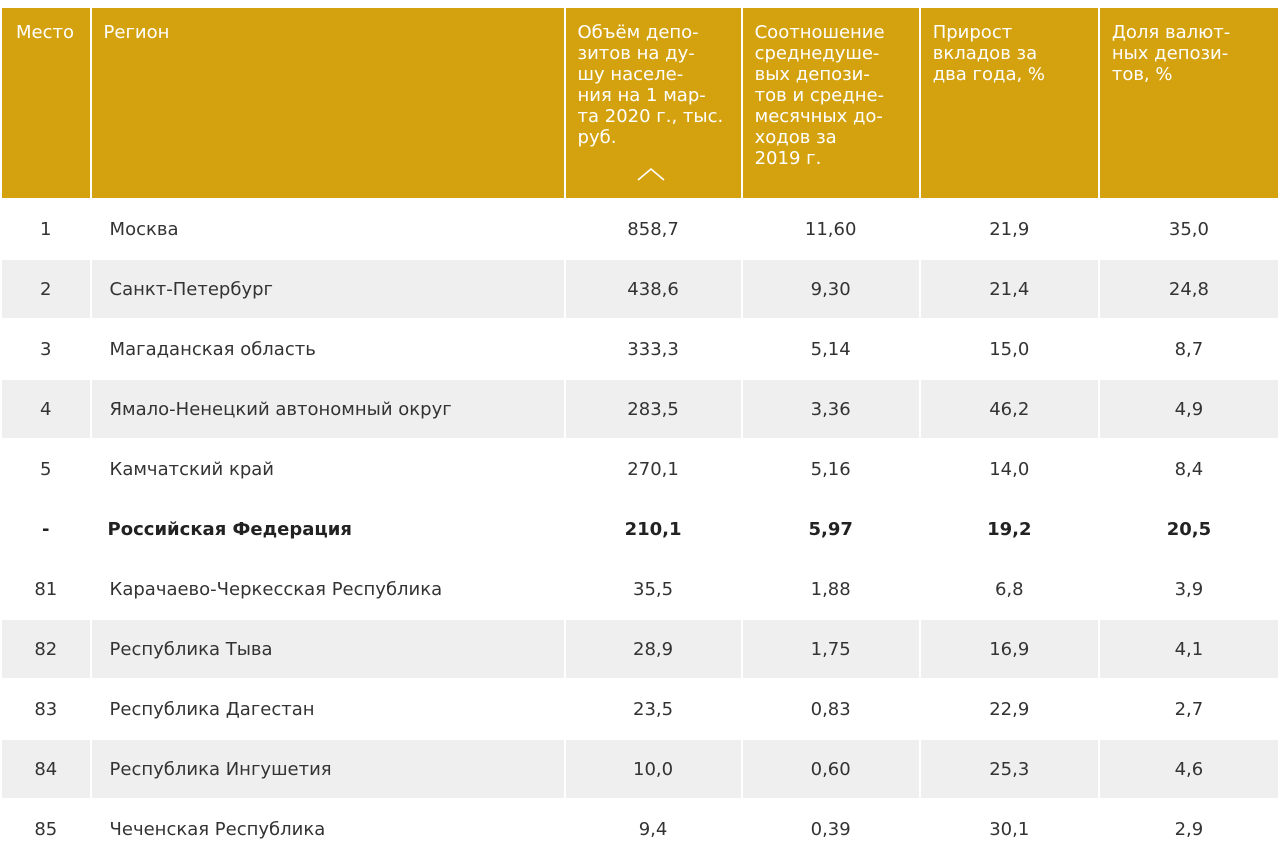 The width and height of the screenshot is (1280, 860). What do you see at coordinates (830, 769) in the screenshot?
I see `cell-ratio: 0,60` at bounding box center [830, 769].